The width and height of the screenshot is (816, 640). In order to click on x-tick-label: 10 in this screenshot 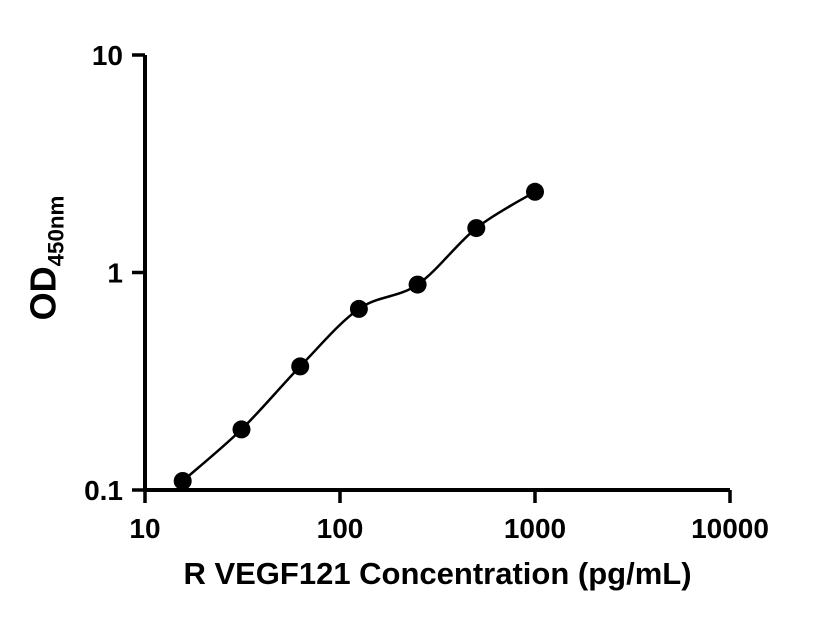, I will do `click(144, 528)`.